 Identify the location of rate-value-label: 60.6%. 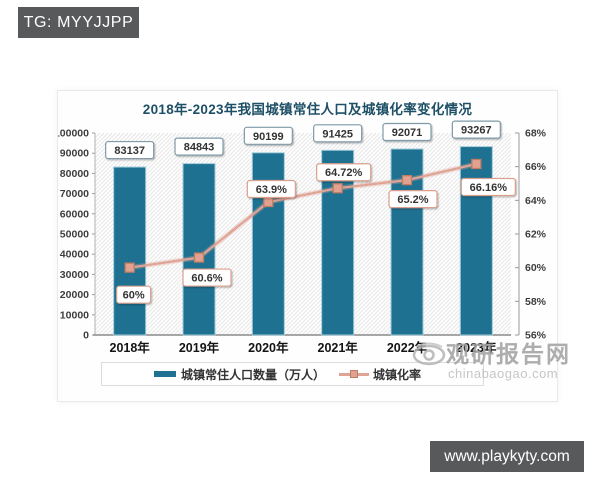
(206, 279).